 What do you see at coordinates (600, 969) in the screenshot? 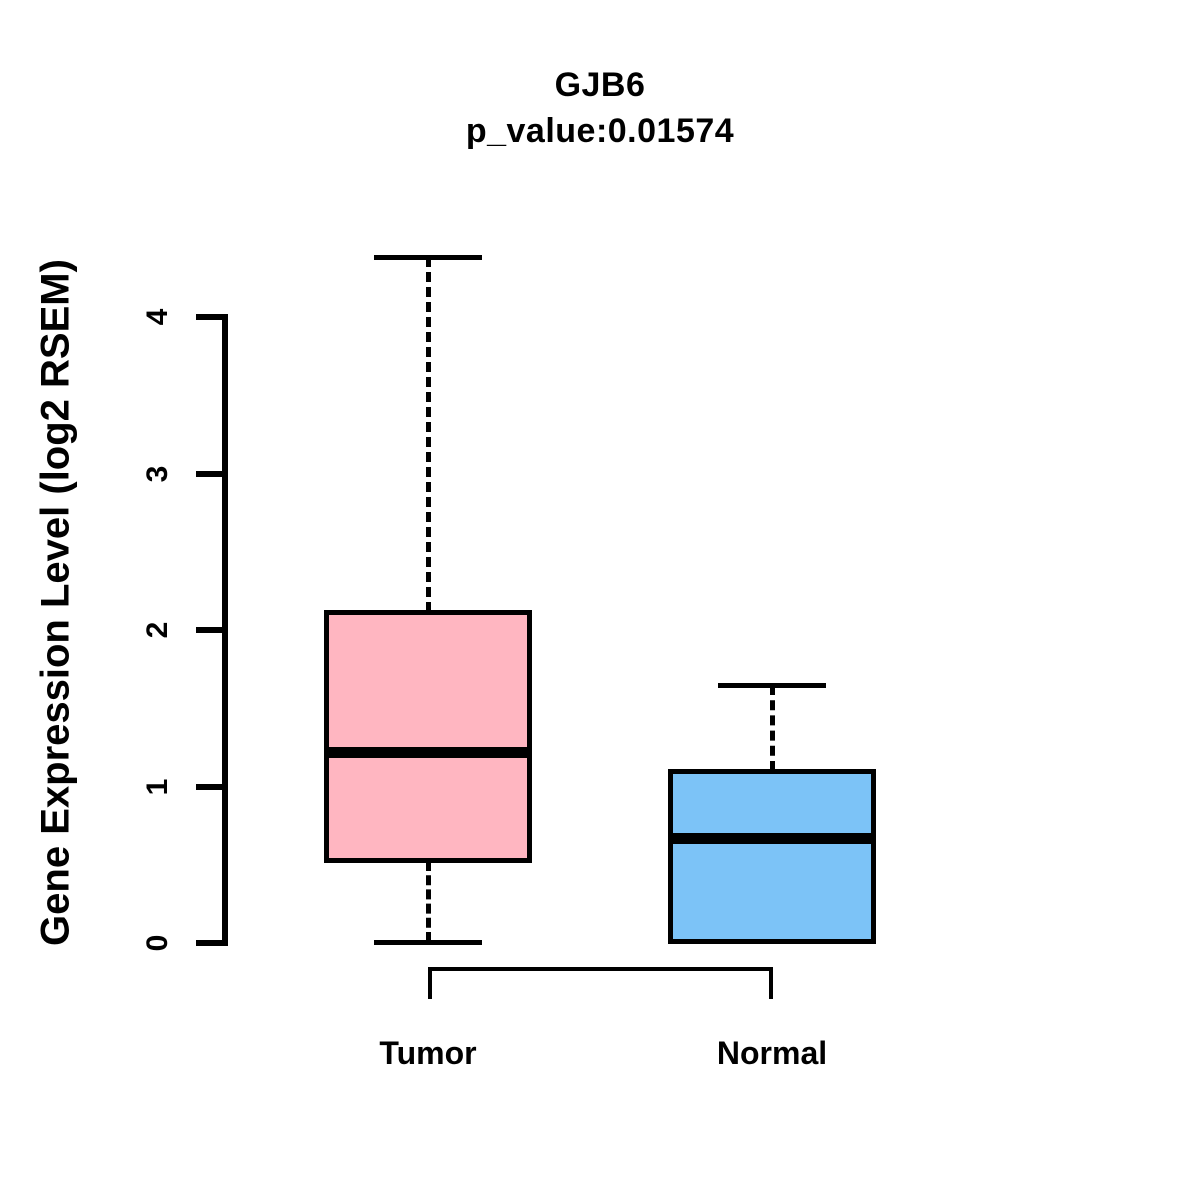
I see `x-axis-line` at bounding box center [600, 969].